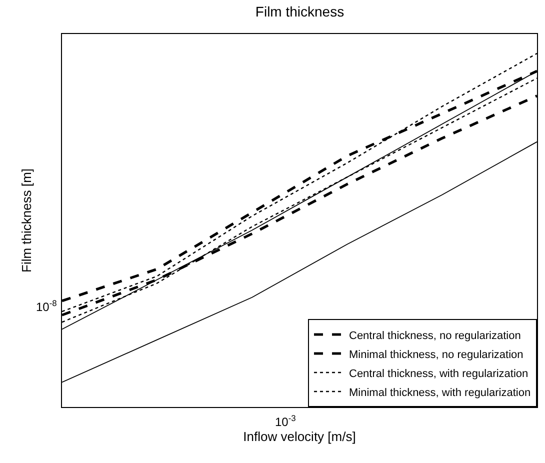 This screenshot has height=463, width=545. What do you see at coordinates (299, 436) in the screenshot?
I see `x-axis-title: Inflow velocity [m/s]` at bounding box center [299, 436].